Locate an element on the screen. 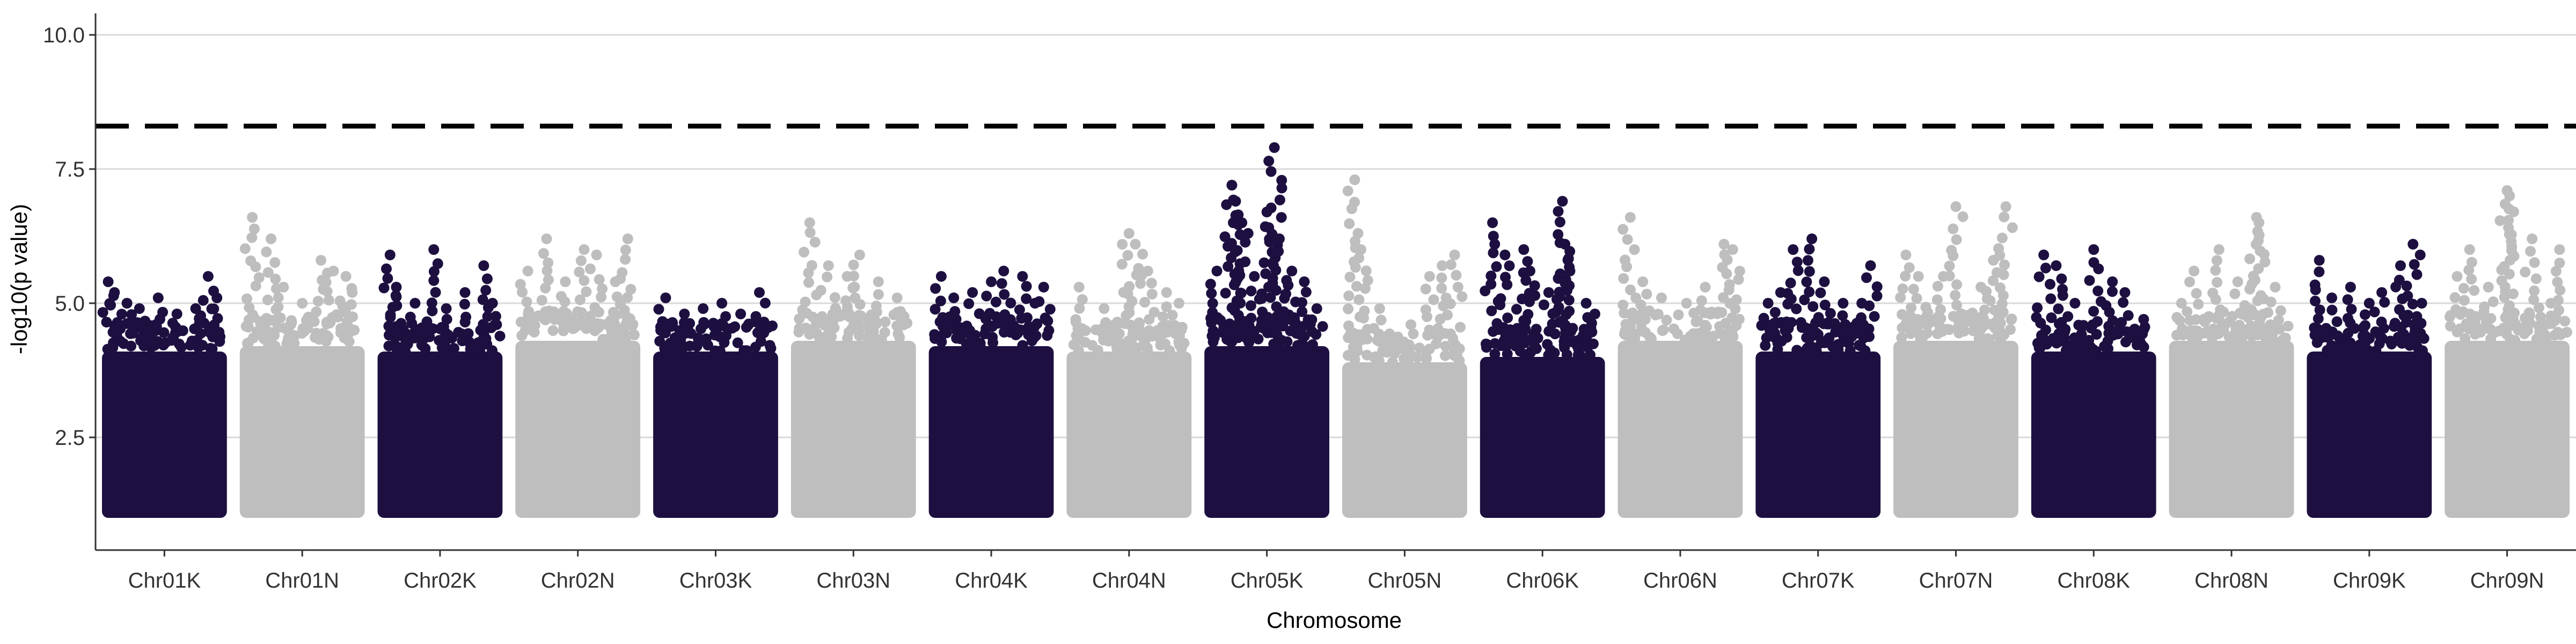 This screenshot has height=644, width=2576. chromosome-group-Chr02K is located at coordinates (441, 381).